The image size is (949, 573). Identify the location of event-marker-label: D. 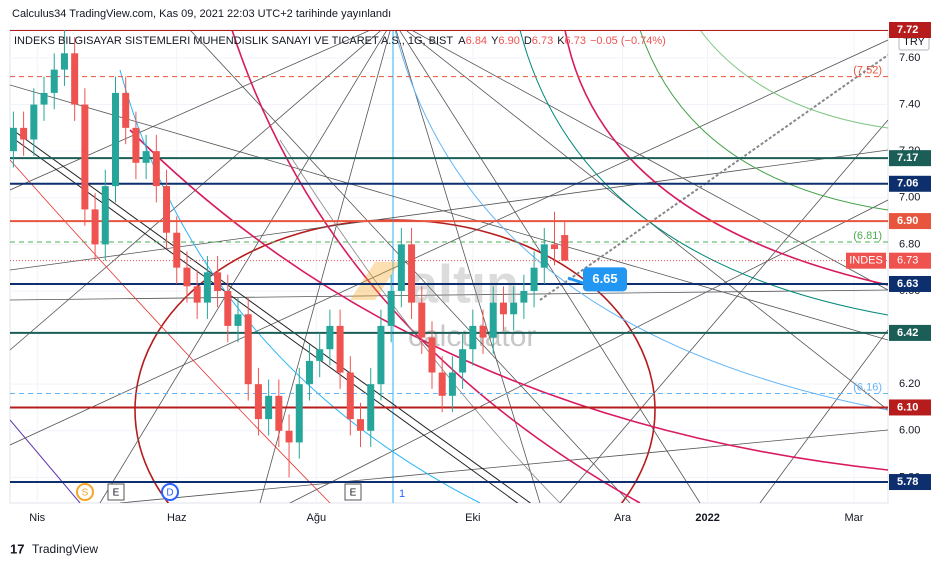
(169, 493).